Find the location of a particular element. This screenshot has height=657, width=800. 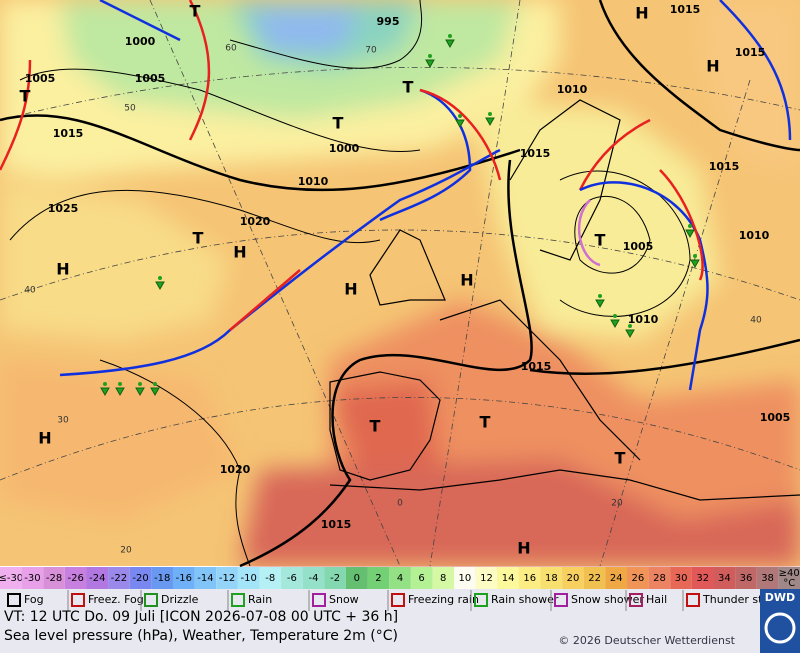

footer-background is located at coordinates (400, 621).